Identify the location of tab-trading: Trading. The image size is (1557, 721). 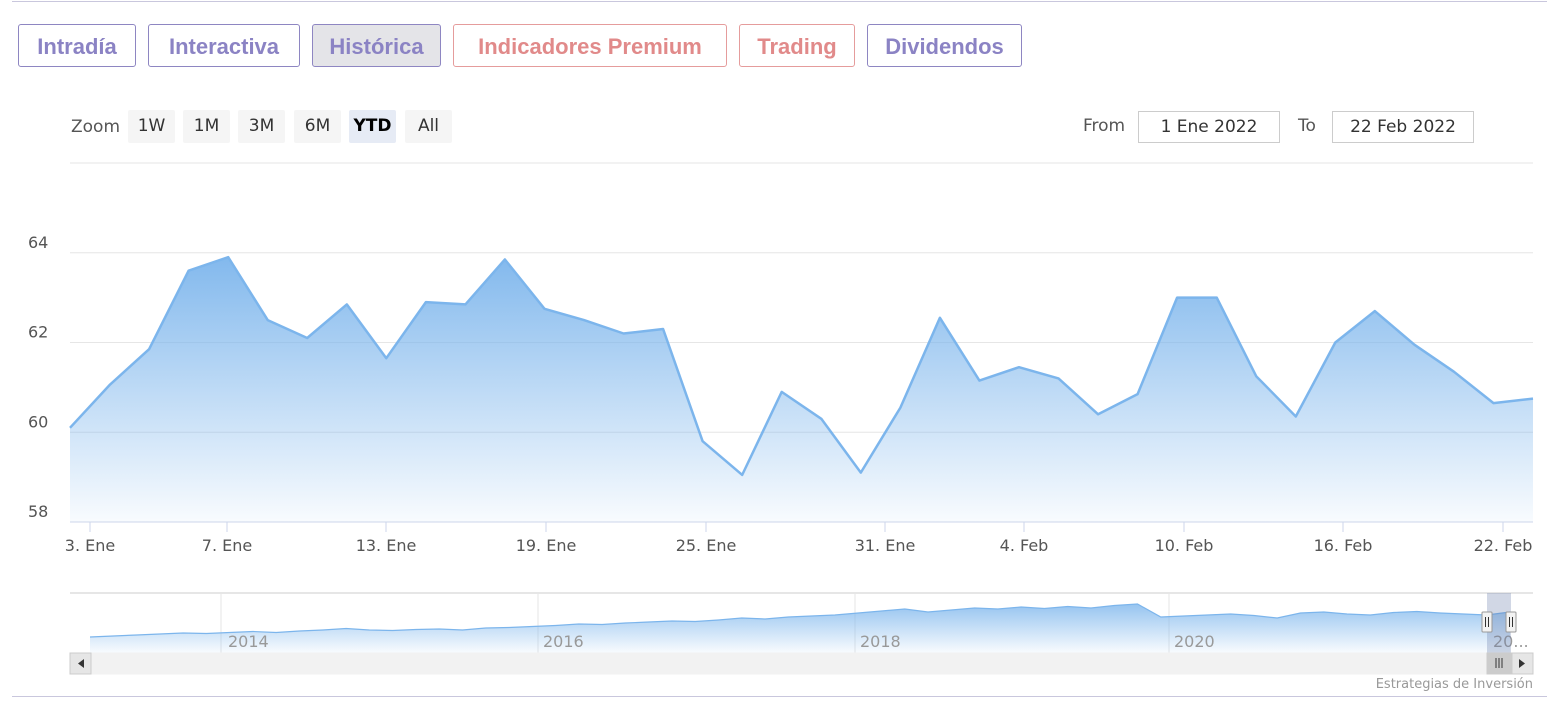
(797, 45).